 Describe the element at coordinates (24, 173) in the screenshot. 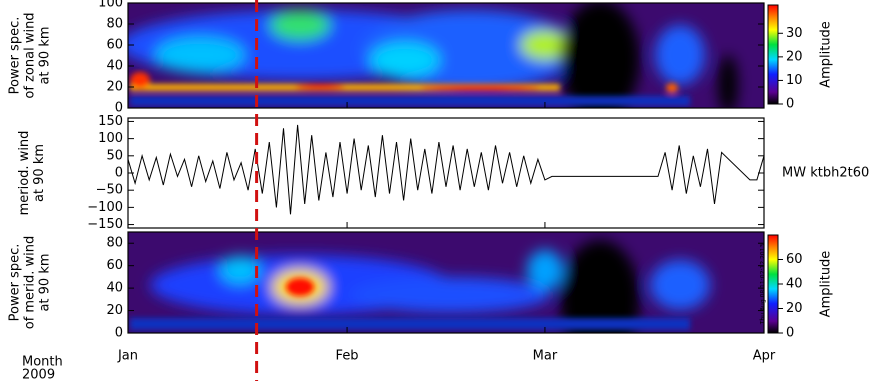

I see `y-axis-label: meriod. wind` at that location.